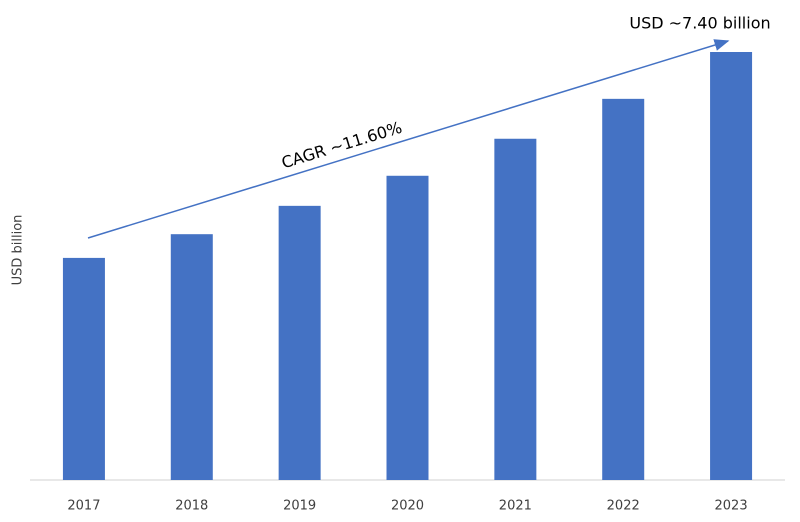 The width and height of the screenshot is (800, 522). Describe the element at coordinates (341, 145) in the screenshot. I see `cagr-annotation: CAGR ~11.60%` at that location.